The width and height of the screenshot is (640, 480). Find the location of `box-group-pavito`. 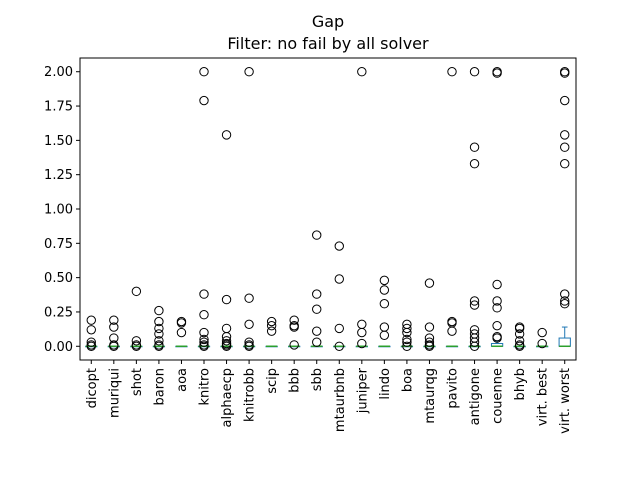

box-group-pavito is located at coordinates (452, 207).